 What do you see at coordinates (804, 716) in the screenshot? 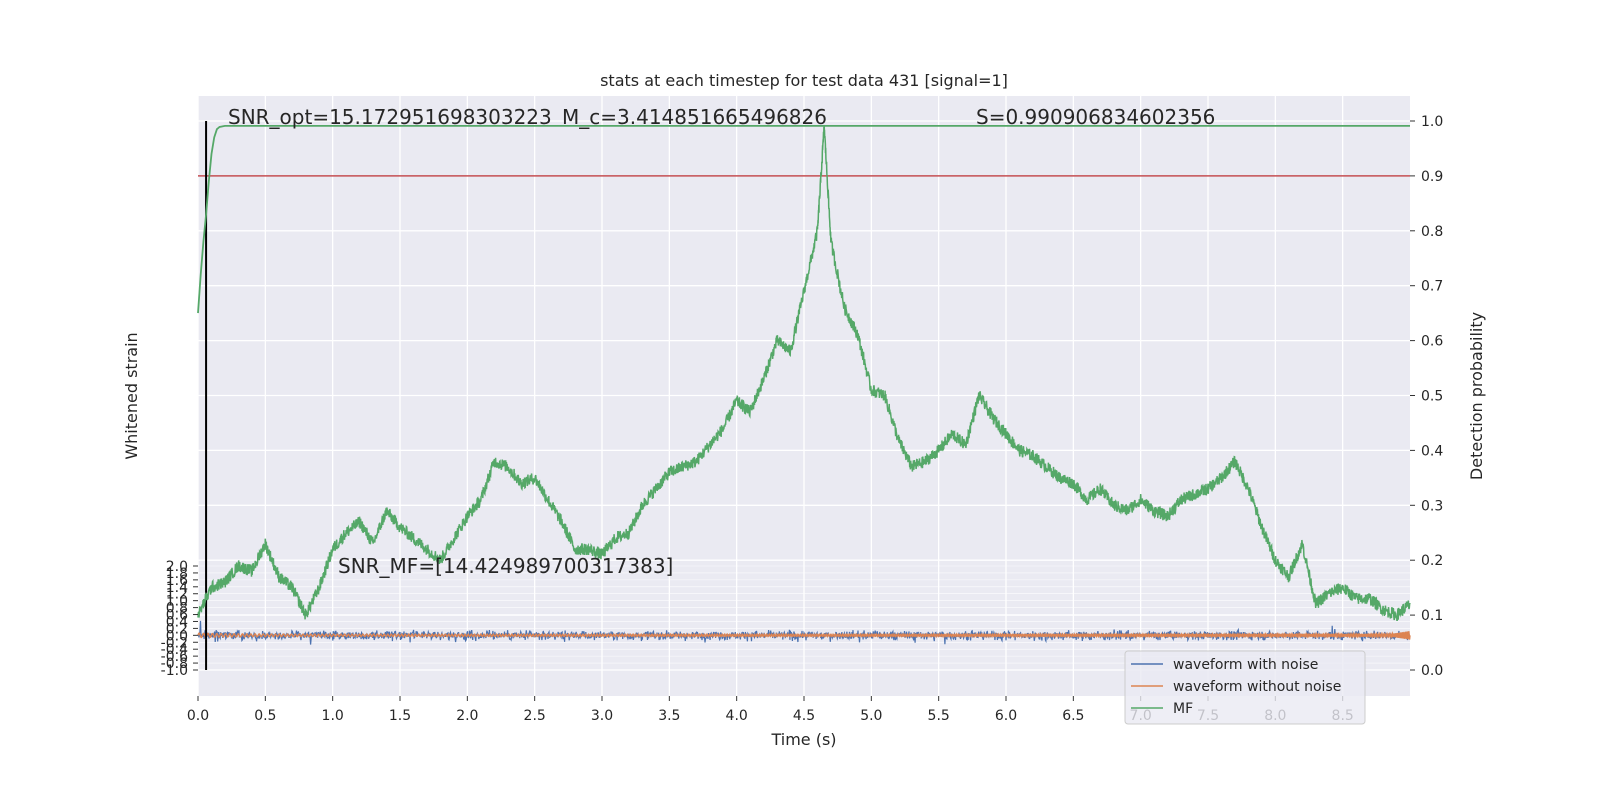
I see `x-tick-label: 4.5` at bounding box center [804, 716].